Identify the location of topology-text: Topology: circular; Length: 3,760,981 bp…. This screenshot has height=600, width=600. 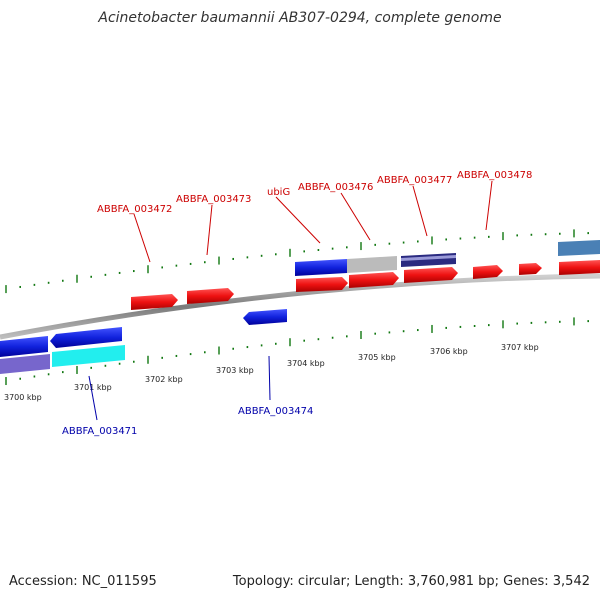
(411, 581).